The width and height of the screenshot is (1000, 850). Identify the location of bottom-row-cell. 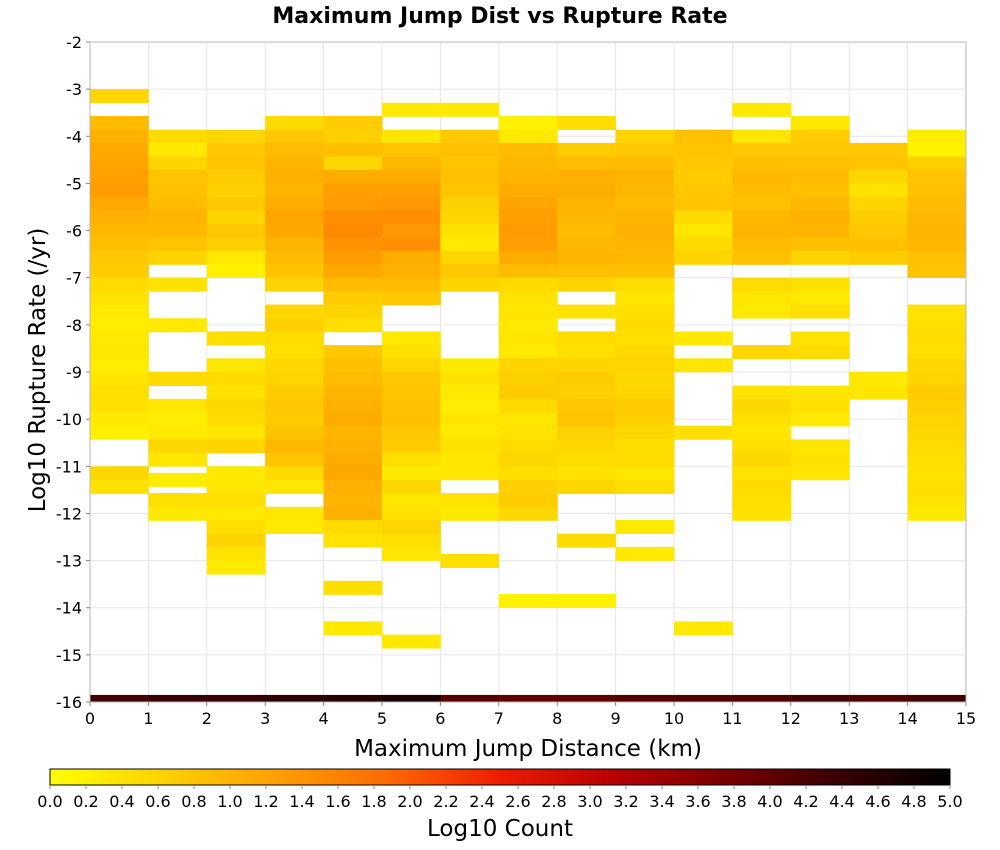
(470, 698).